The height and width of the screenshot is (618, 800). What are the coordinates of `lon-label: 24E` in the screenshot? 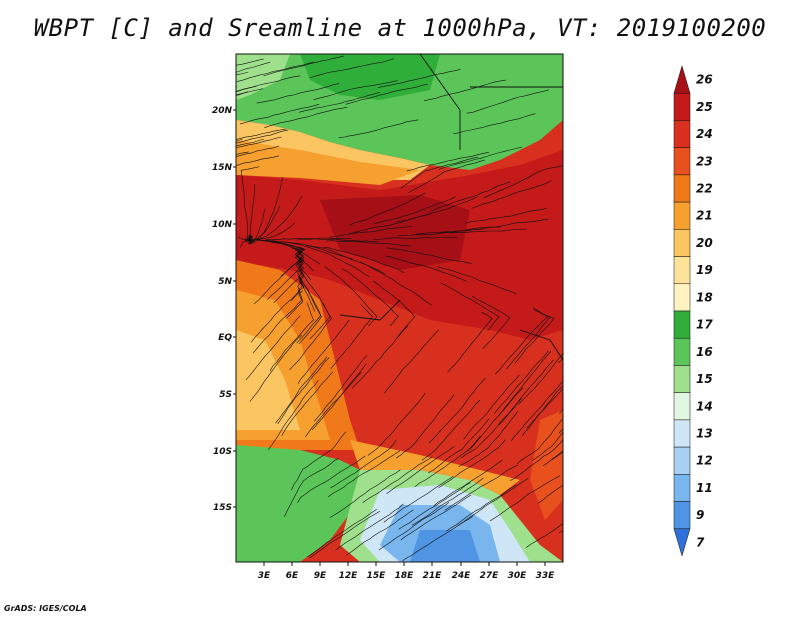 It's located at (462, 576).